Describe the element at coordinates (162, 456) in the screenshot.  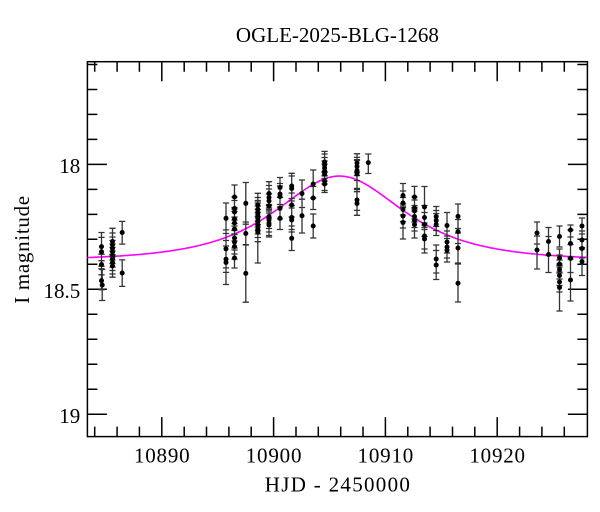
I see `svg-text: 10890` at that location.